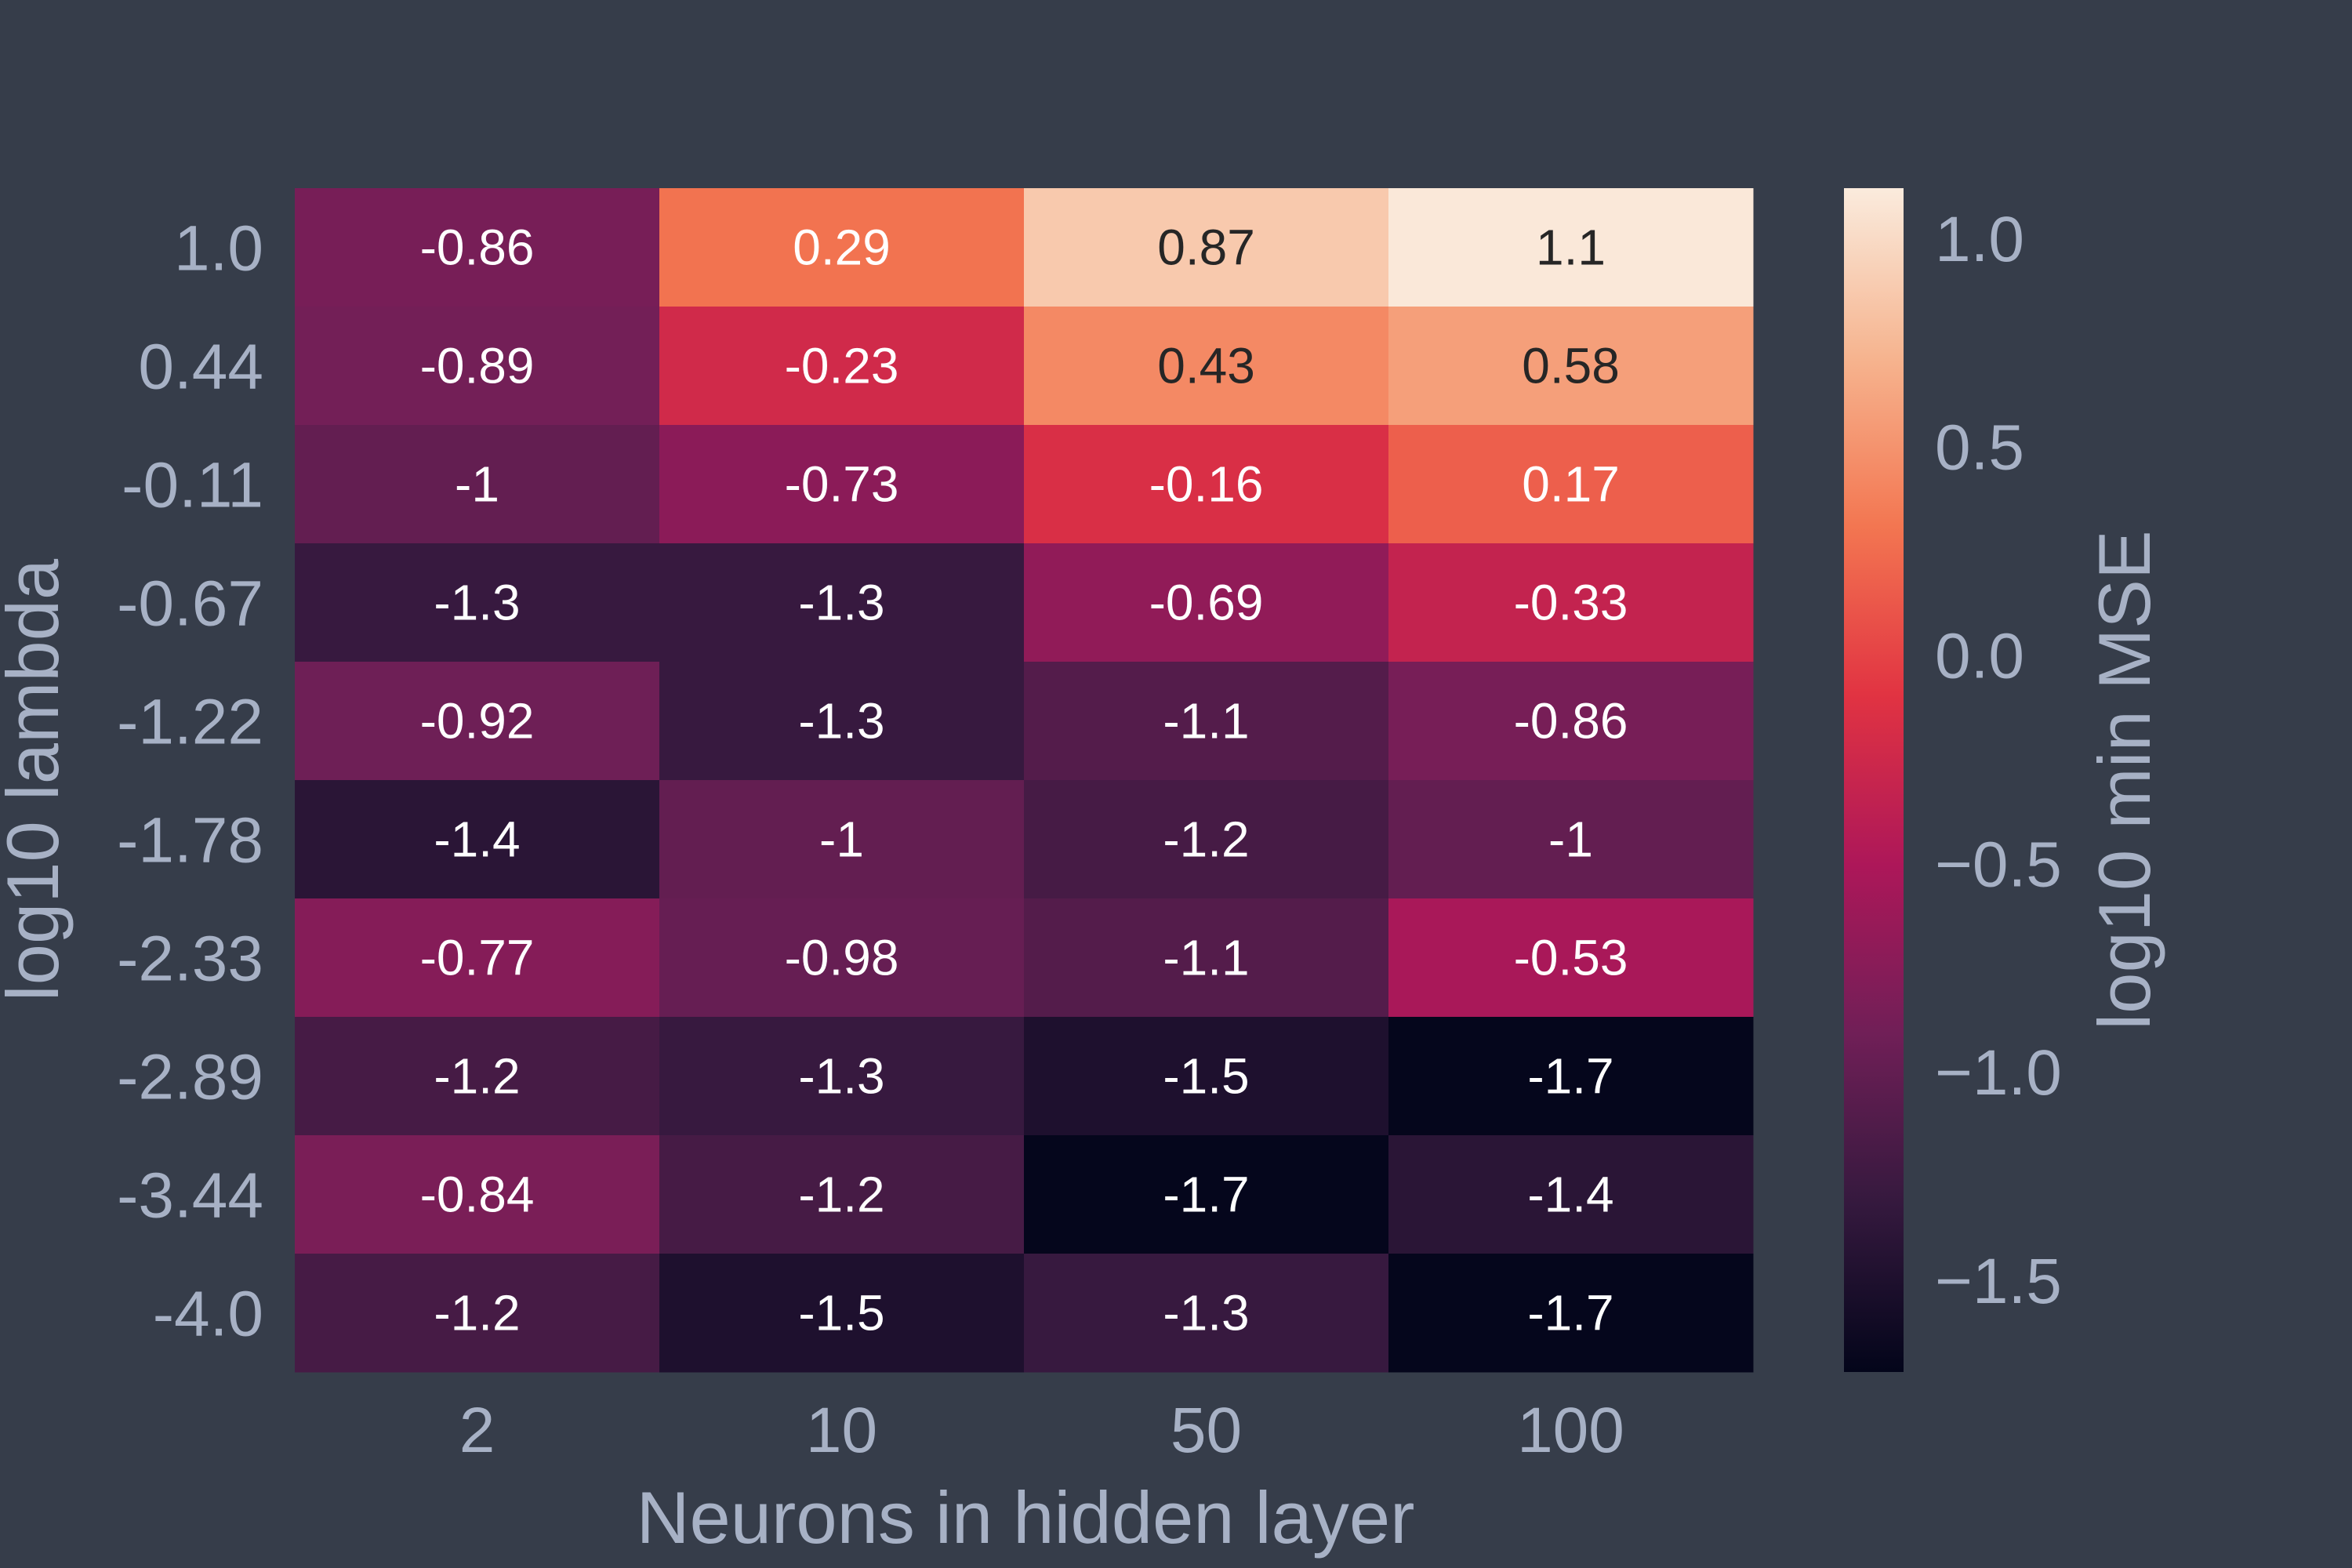 The width and height of the screenshot is (2352, 1568). I want to click on x-tick-label: 10, so click(841, 1430).